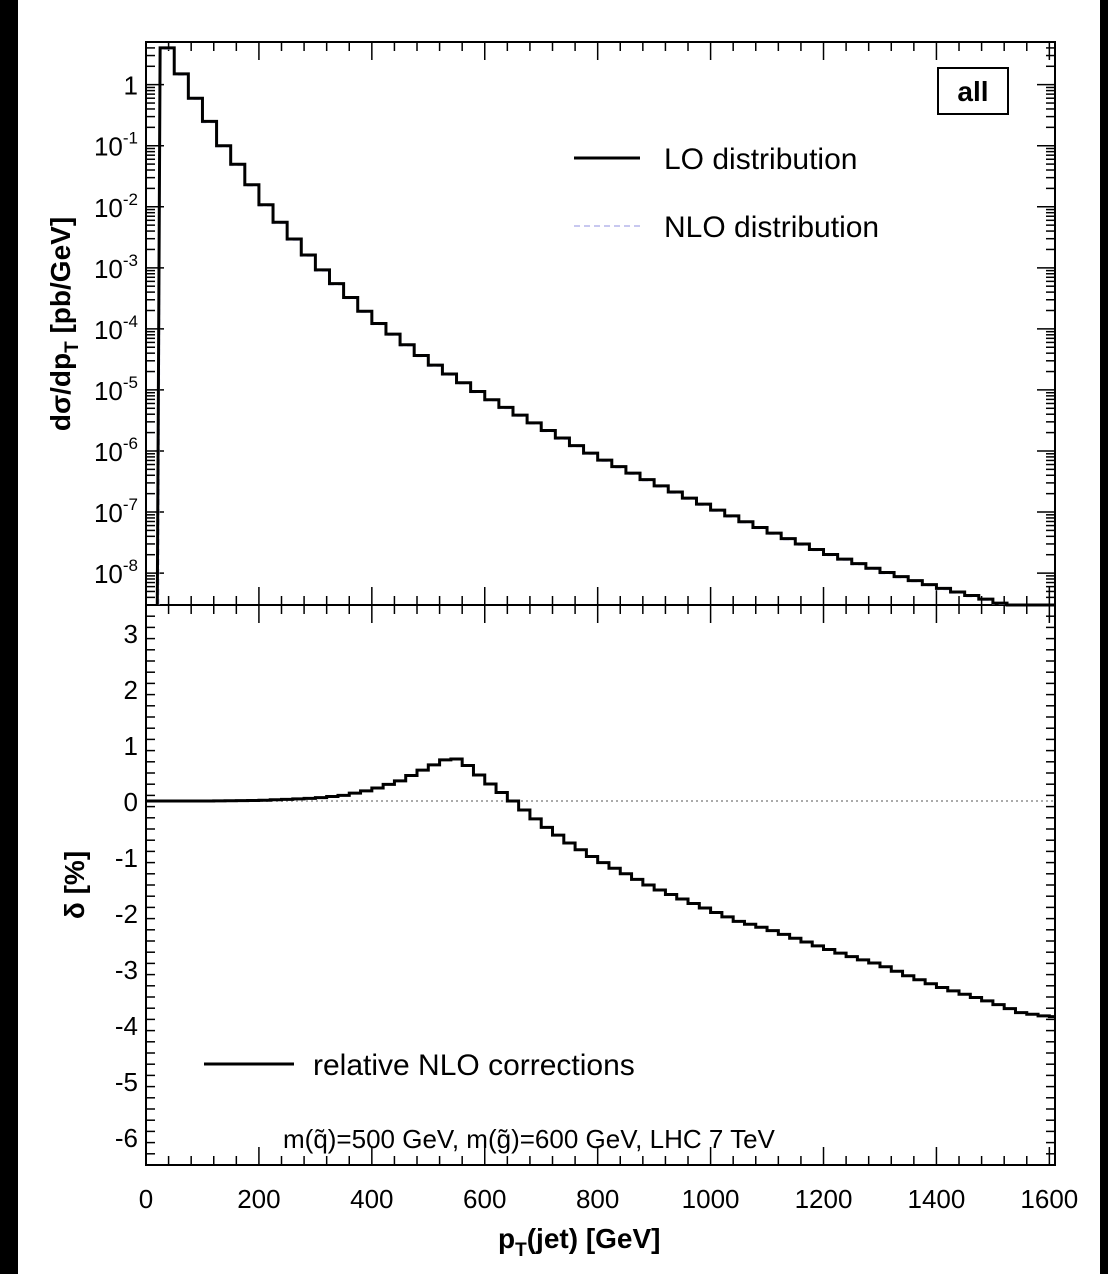 This screenshot has height=1274, width=1108. I want to click on bottom-y-tick-label: -3, so click(126, 970).